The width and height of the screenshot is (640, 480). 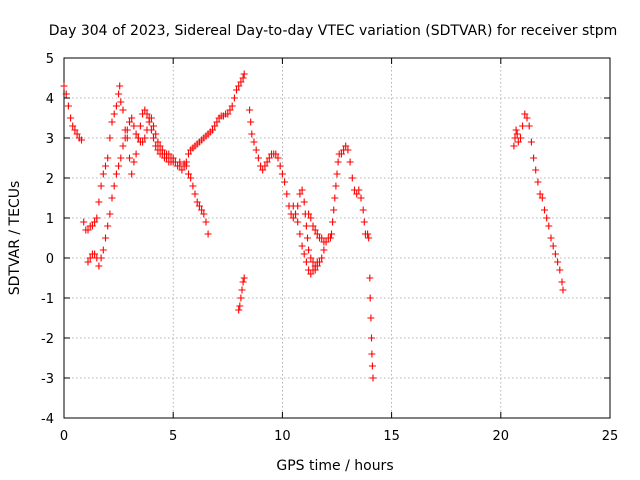 What do you see at coordinates (47, 299) in the screenshot?
I see `y-tick-label: -1` at bounding box center [47, 299].